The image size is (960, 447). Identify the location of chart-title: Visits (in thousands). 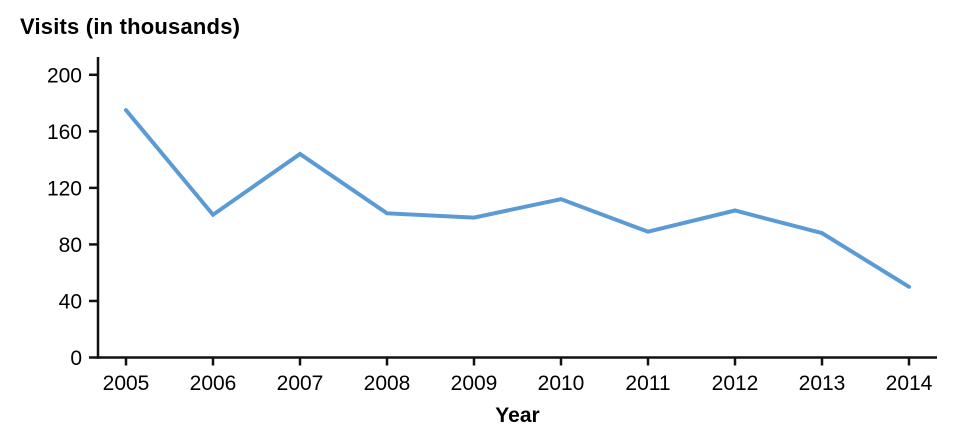
(130, 26).